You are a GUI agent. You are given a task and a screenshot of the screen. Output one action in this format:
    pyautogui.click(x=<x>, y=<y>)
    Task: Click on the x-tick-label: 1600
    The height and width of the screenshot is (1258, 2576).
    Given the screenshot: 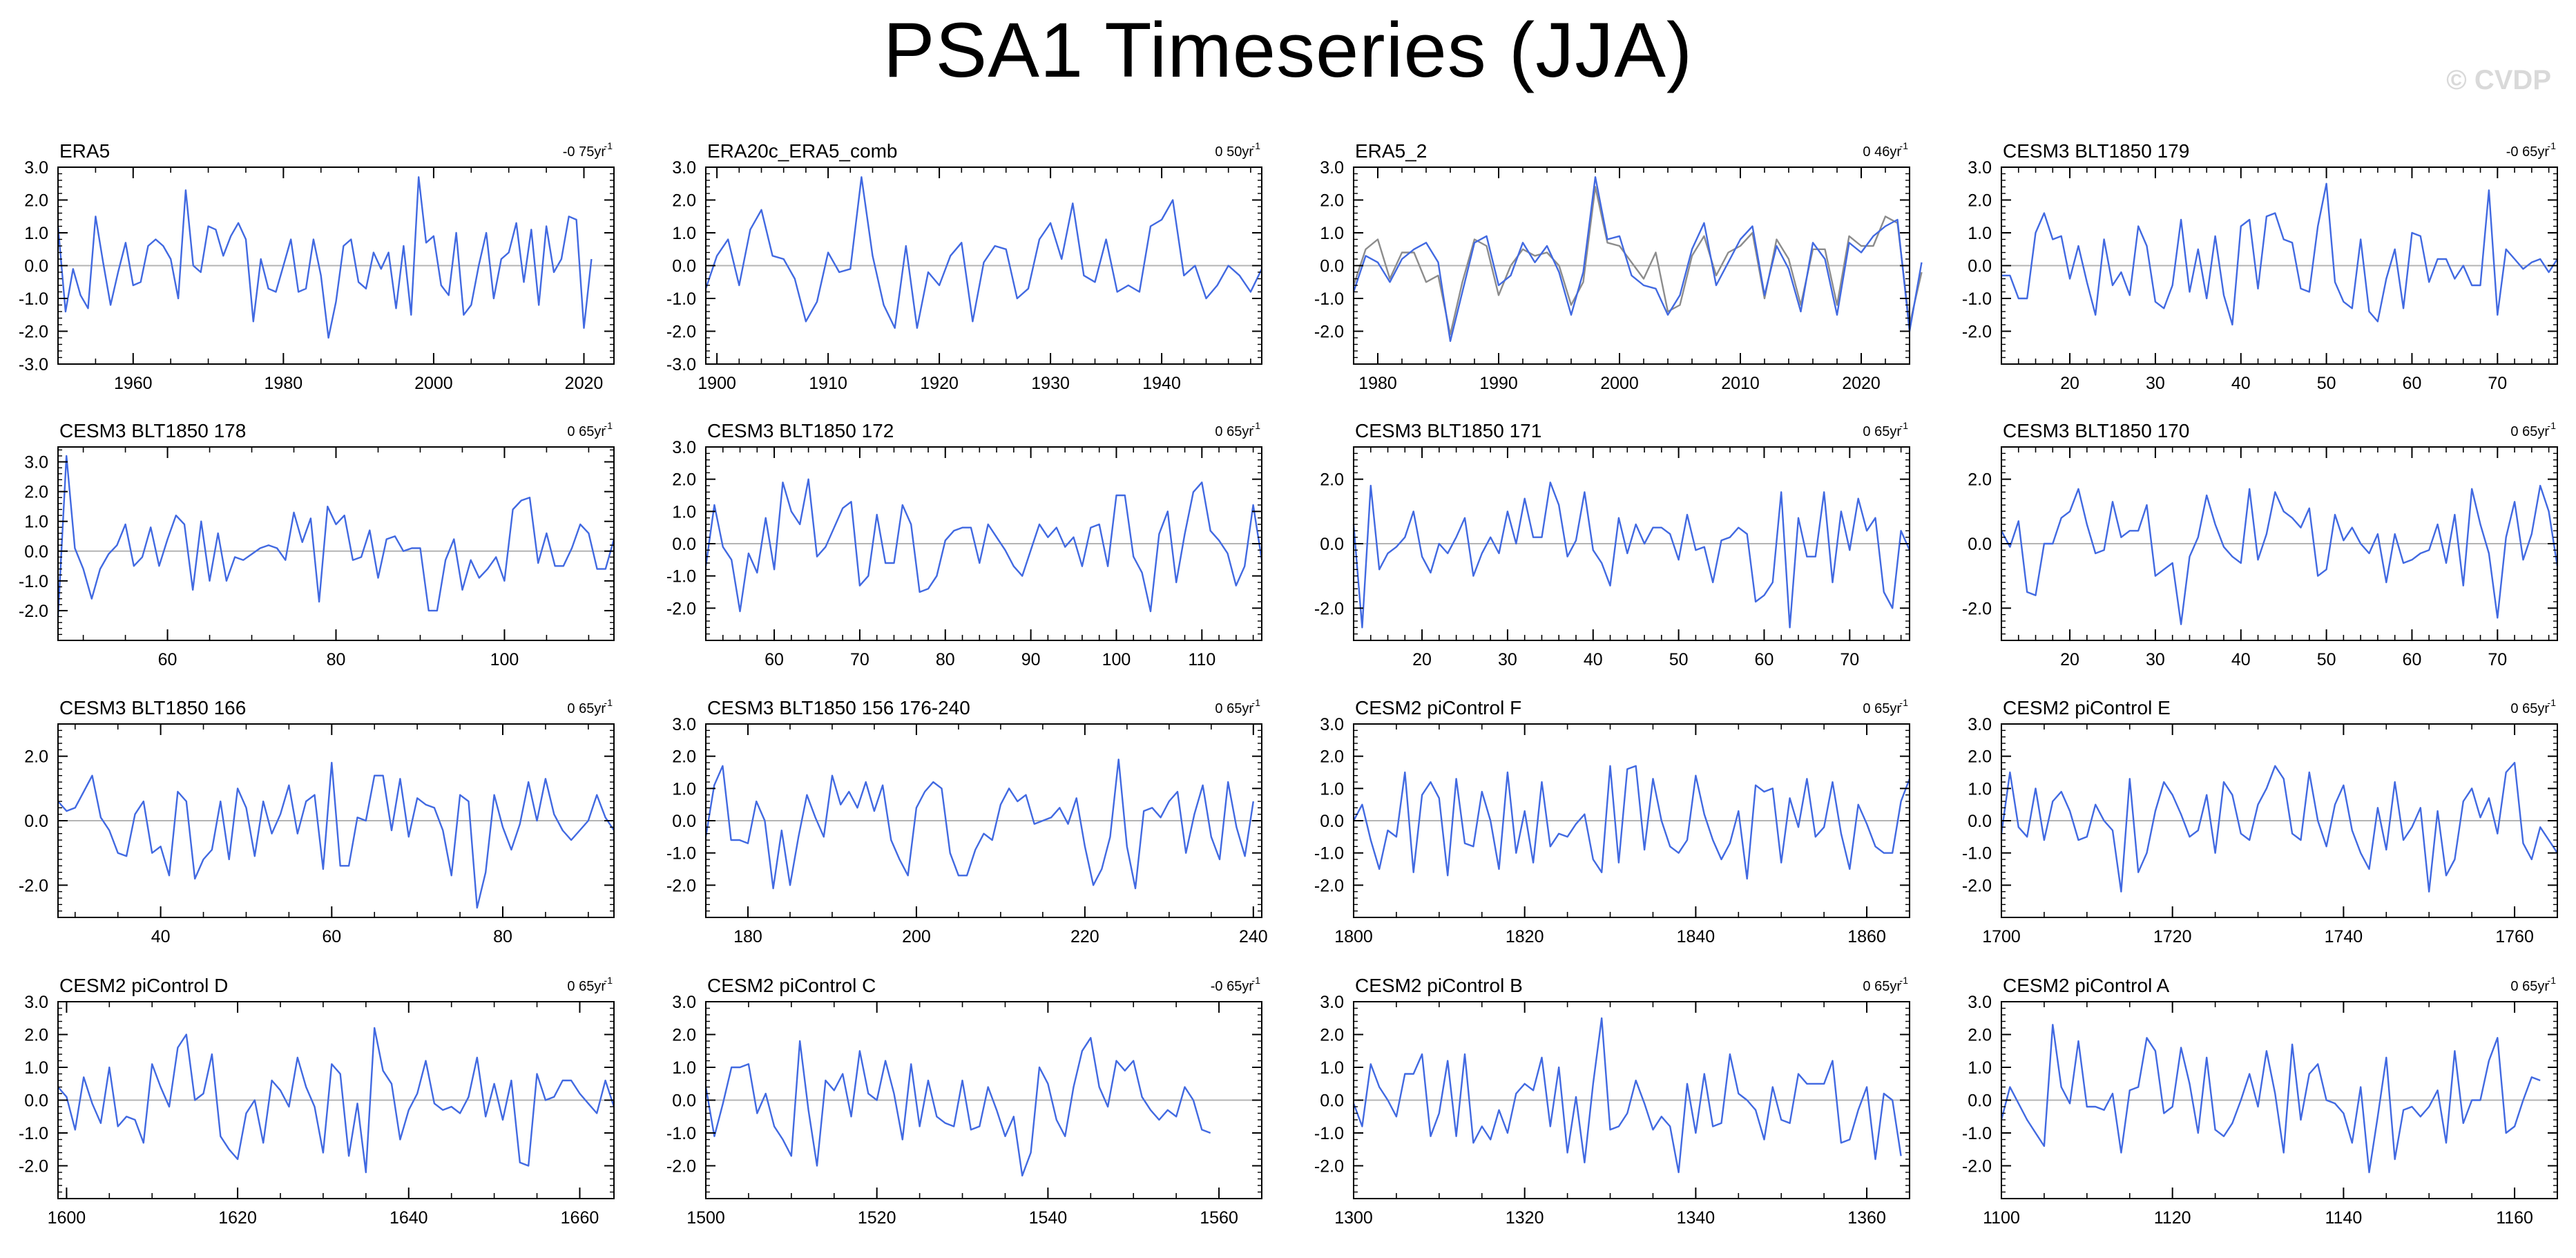 What is the action you would take?
    pyautogui.click(x=67, y=1218)
    